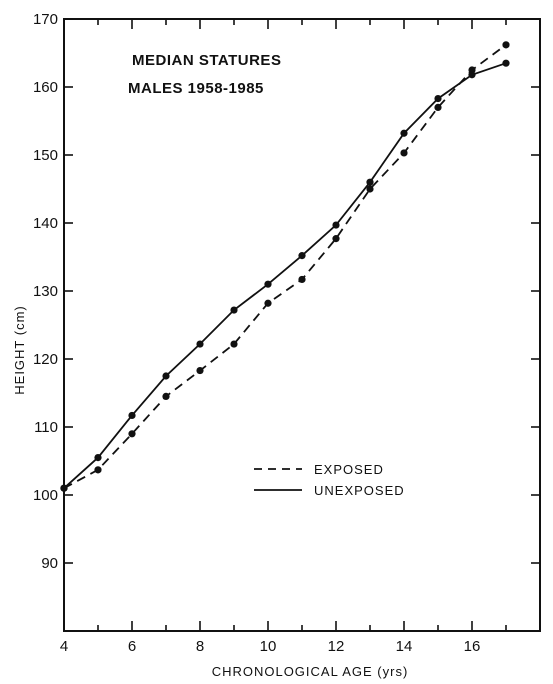  Describe the element at coordinates (404, 646) in the screenshot. I see `x-tick-label: 14` at that location.